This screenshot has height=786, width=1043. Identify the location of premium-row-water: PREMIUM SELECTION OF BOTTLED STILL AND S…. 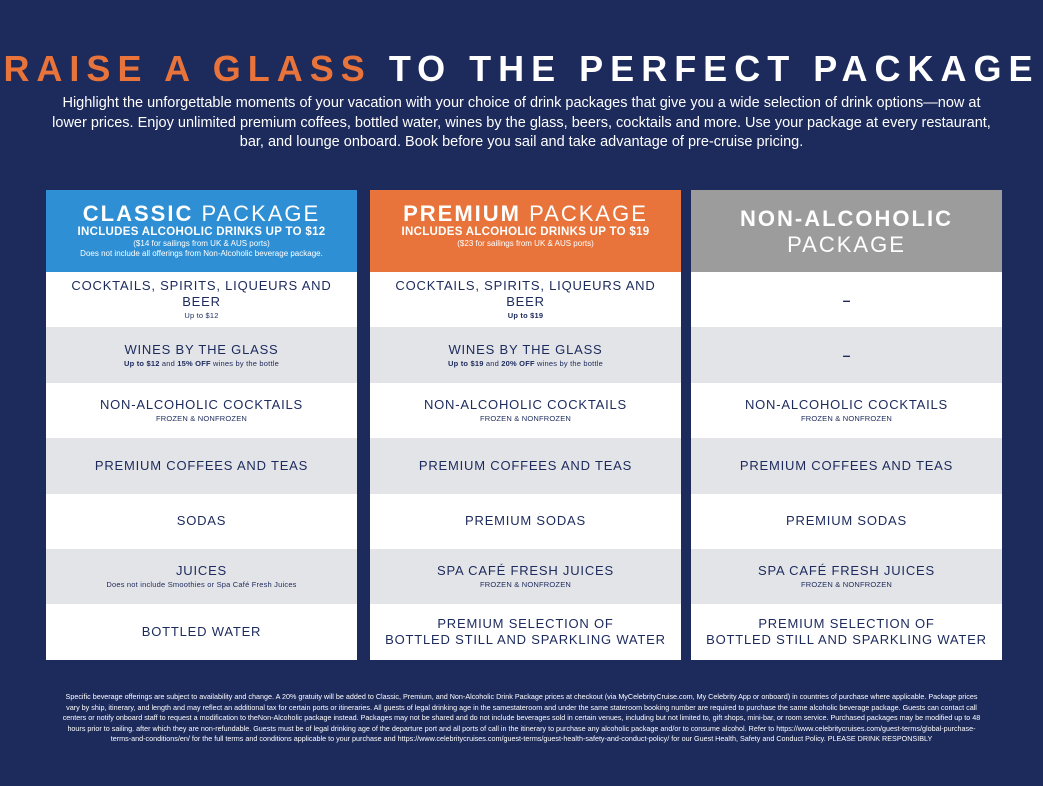
(525, 631).